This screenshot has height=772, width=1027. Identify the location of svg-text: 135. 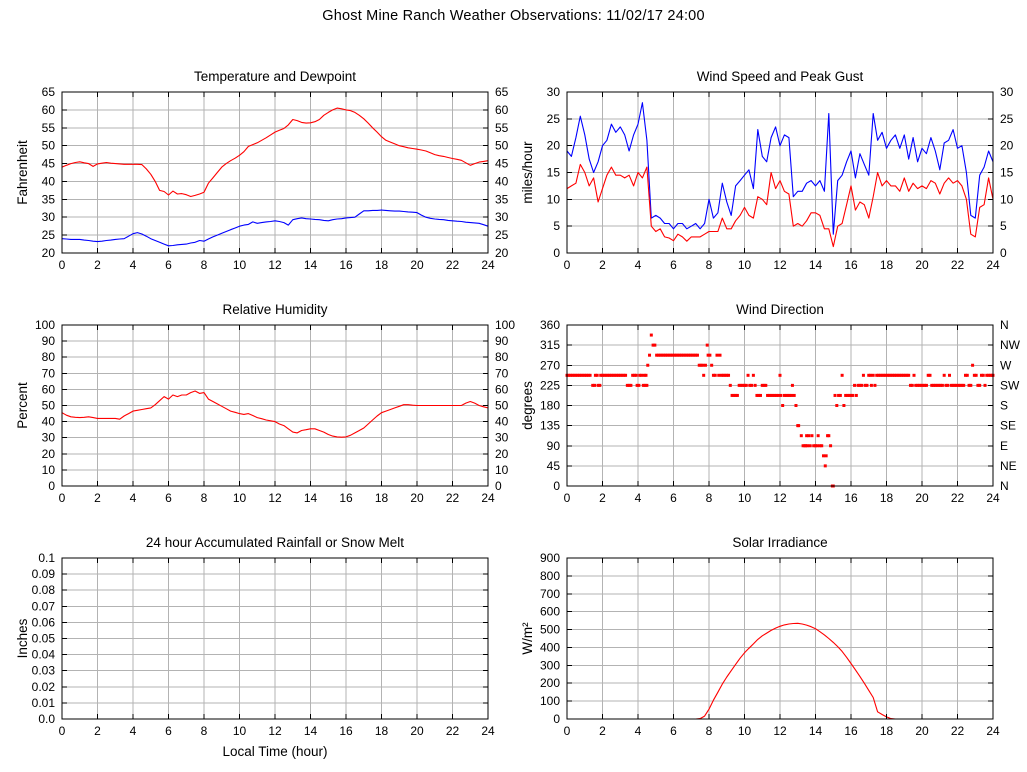
(550, 426).